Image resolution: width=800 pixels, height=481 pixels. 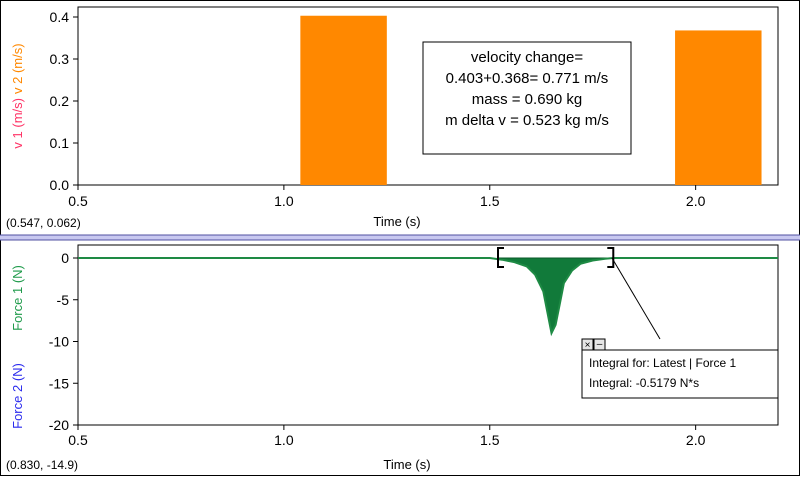 What do you see at coordinates (400, 237) in the screenshot?
I see `graph-divider` at bounding box center [400, 237].